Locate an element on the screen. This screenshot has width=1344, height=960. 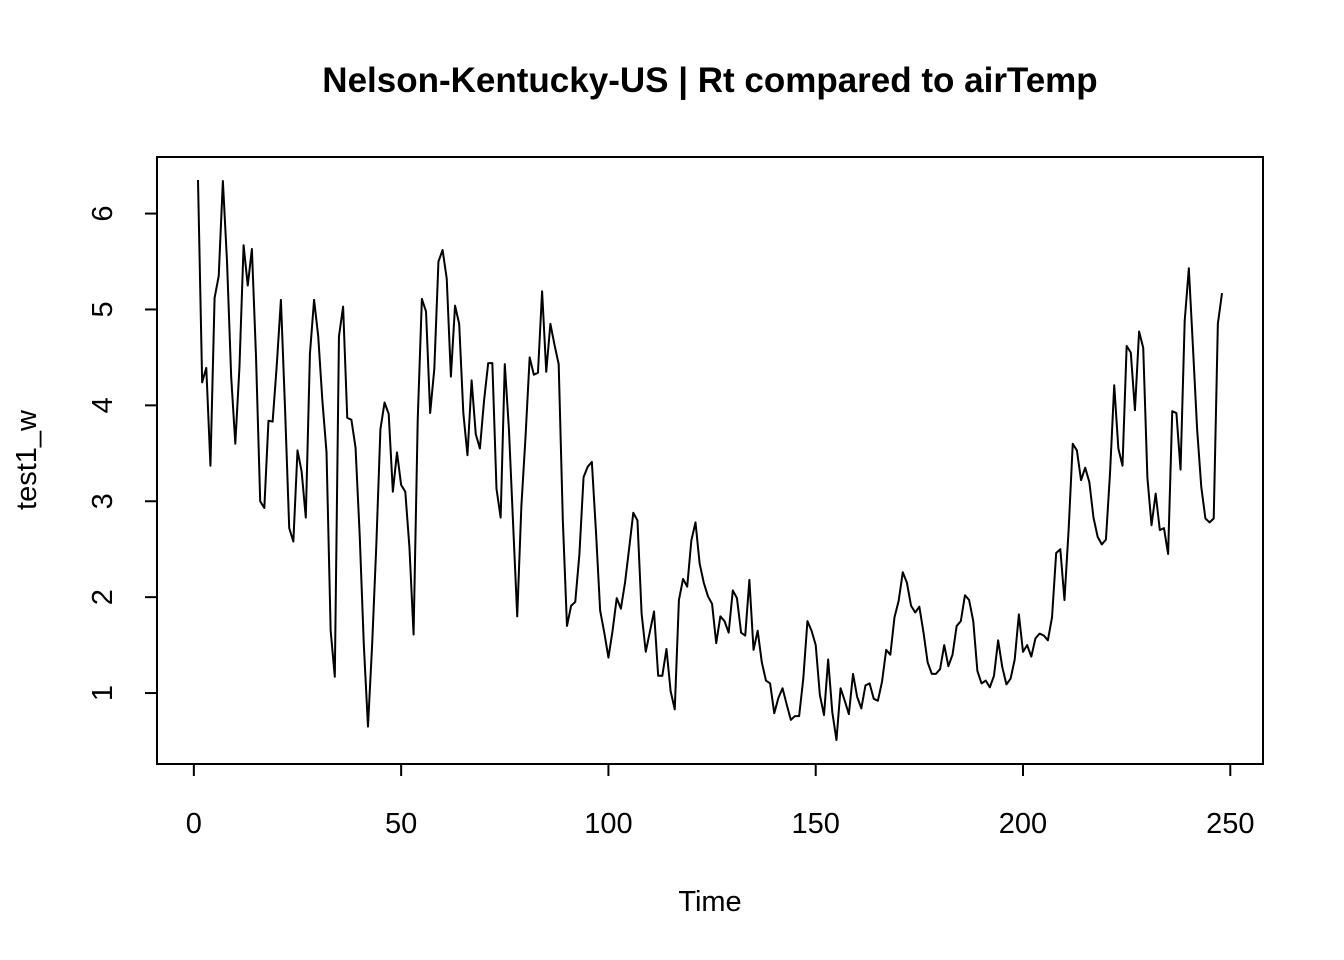
x-axis-label: Time is located at coordinates (709, 902).